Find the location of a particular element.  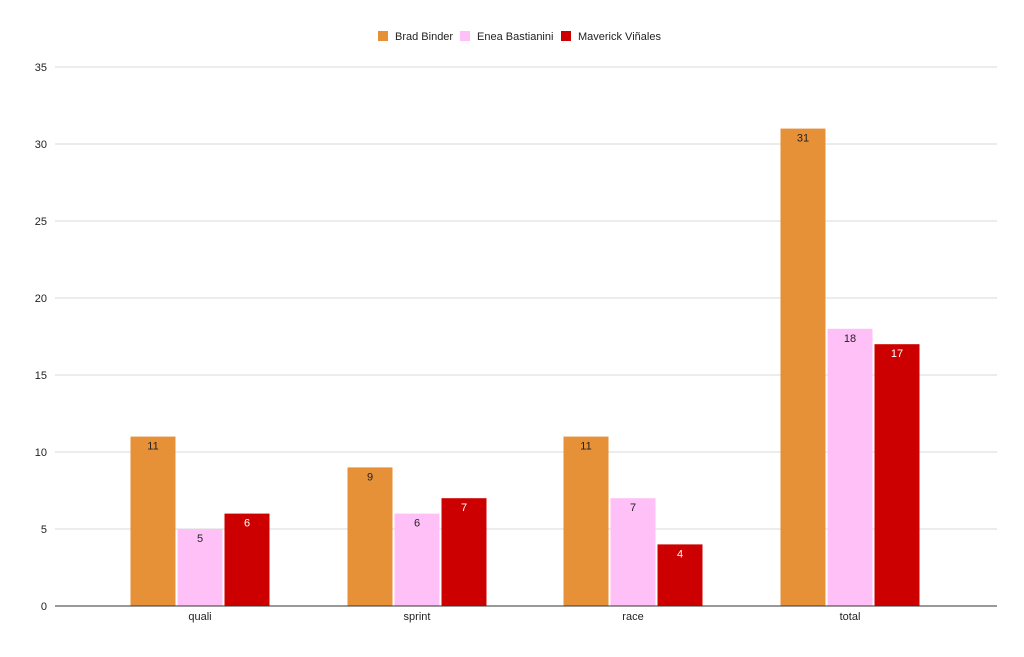

legend-label-series-2: Maverick Viñales is located at coordinates (619, 37).